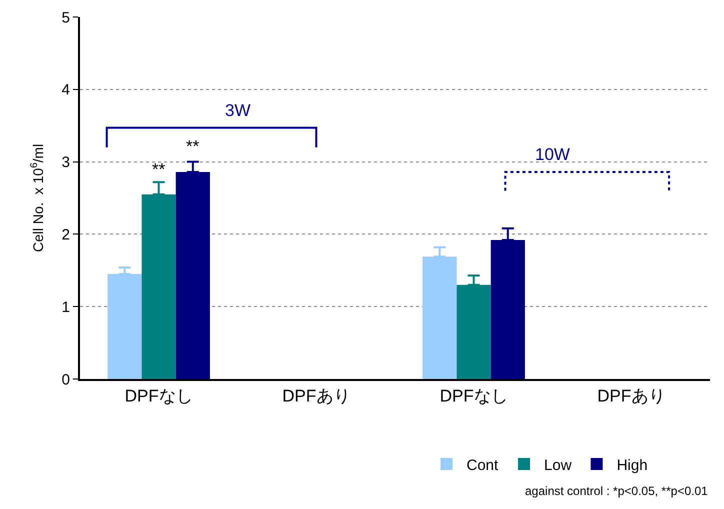 The width and height of the screenshot is (724, 509). What do you see at coordinates (66, 163) in the screenshot?
I see `y-tick-label: 3` at bounding box center [66, 163].